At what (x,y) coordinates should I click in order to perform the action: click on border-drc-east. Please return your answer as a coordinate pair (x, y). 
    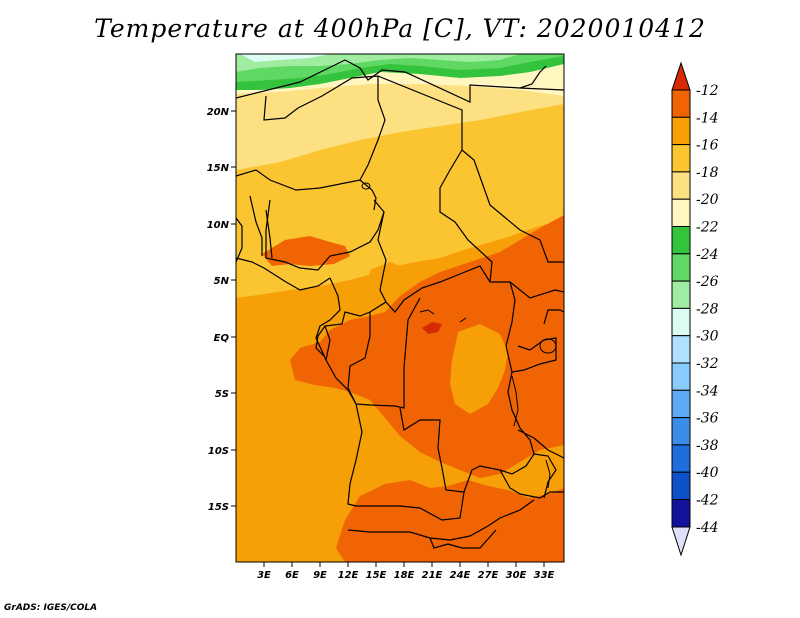
    Looking at the image, I should click on (517, 378).